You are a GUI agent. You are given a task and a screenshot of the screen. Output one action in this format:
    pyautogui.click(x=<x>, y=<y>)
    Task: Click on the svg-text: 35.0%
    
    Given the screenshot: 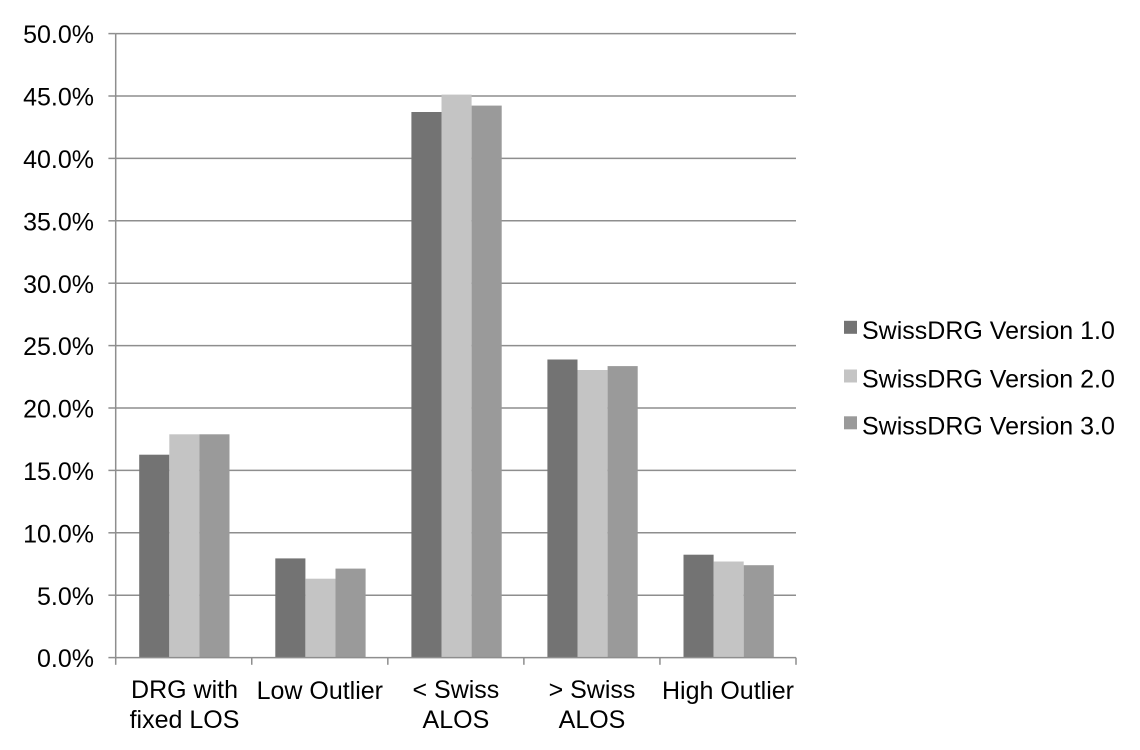 What is the action you would take?
    pyautogui.click(x=58, y=222)
    